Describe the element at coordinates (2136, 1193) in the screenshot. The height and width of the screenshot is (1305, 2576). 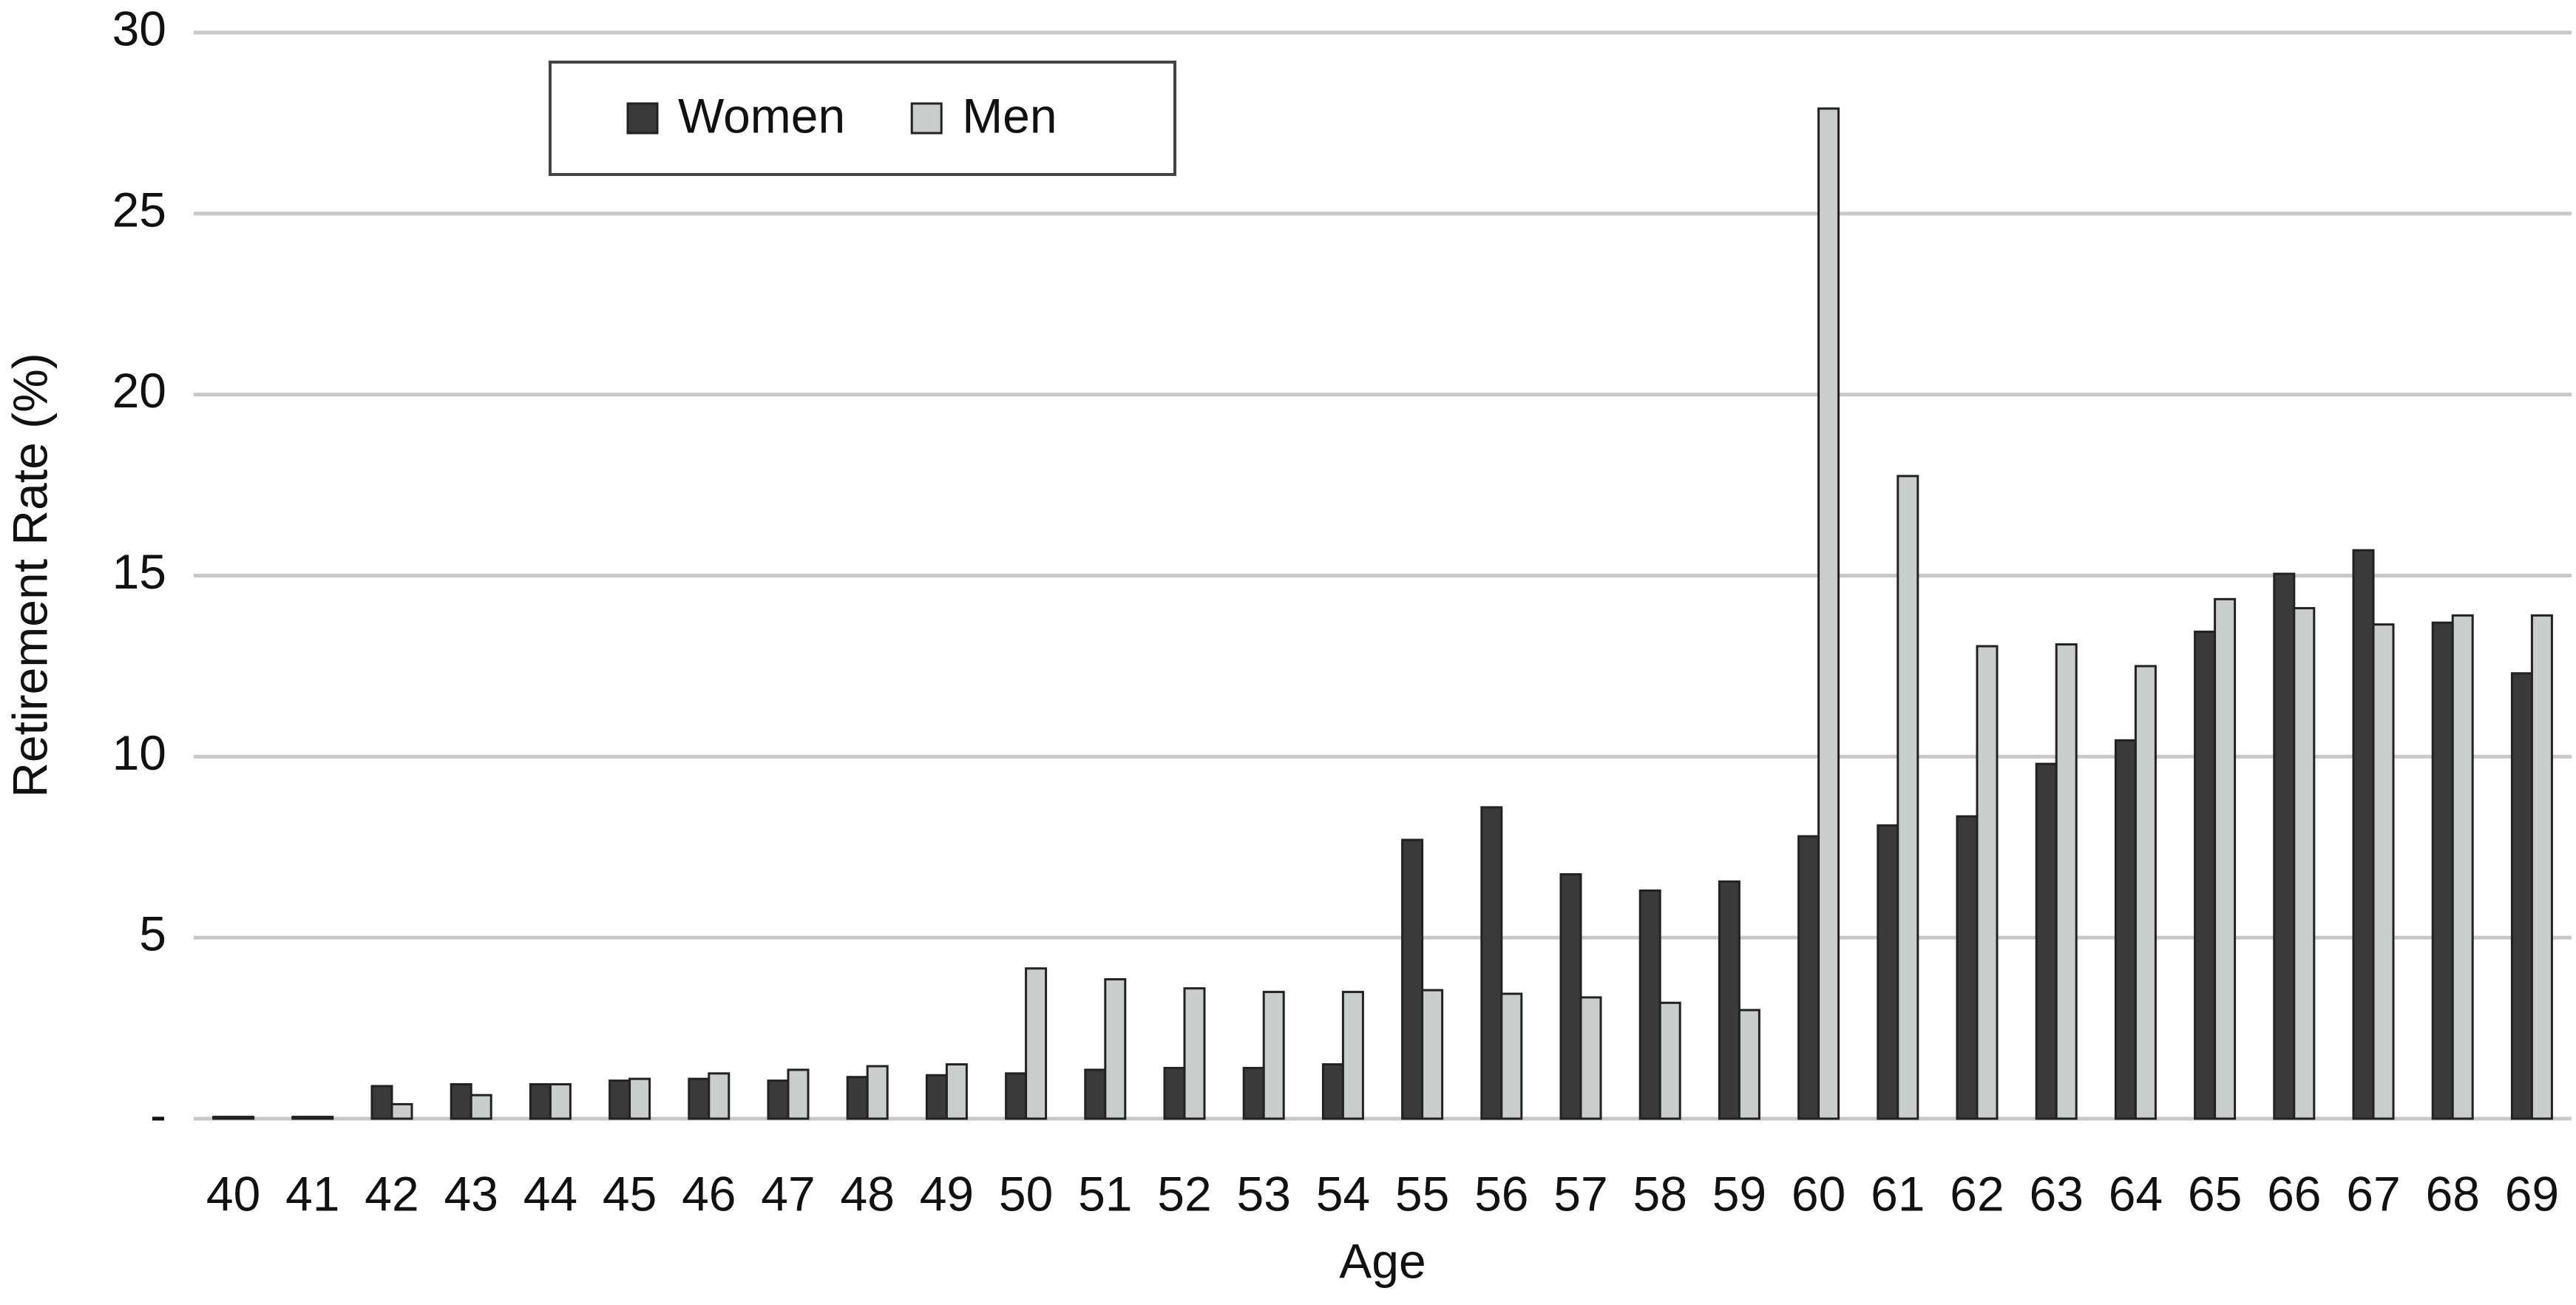
I see `x-tick-label: 64` at that location.